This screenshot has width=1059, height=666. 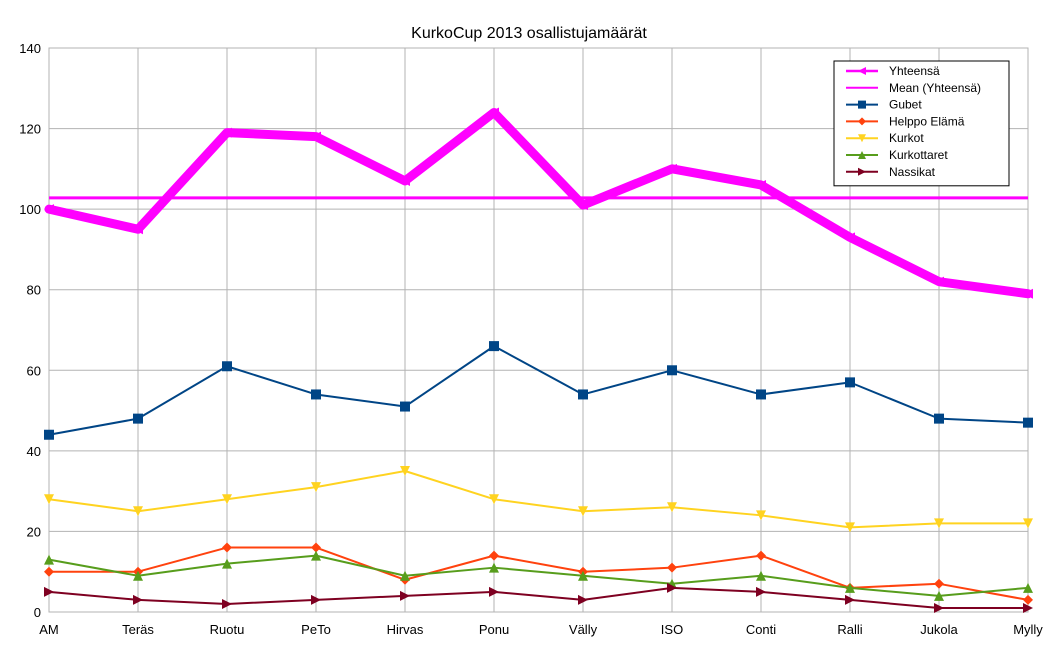 What do you see at coordinates (906, 138) in the screenshot?
I see `legend-label: Kurkot` at bounding box center [906, 138].